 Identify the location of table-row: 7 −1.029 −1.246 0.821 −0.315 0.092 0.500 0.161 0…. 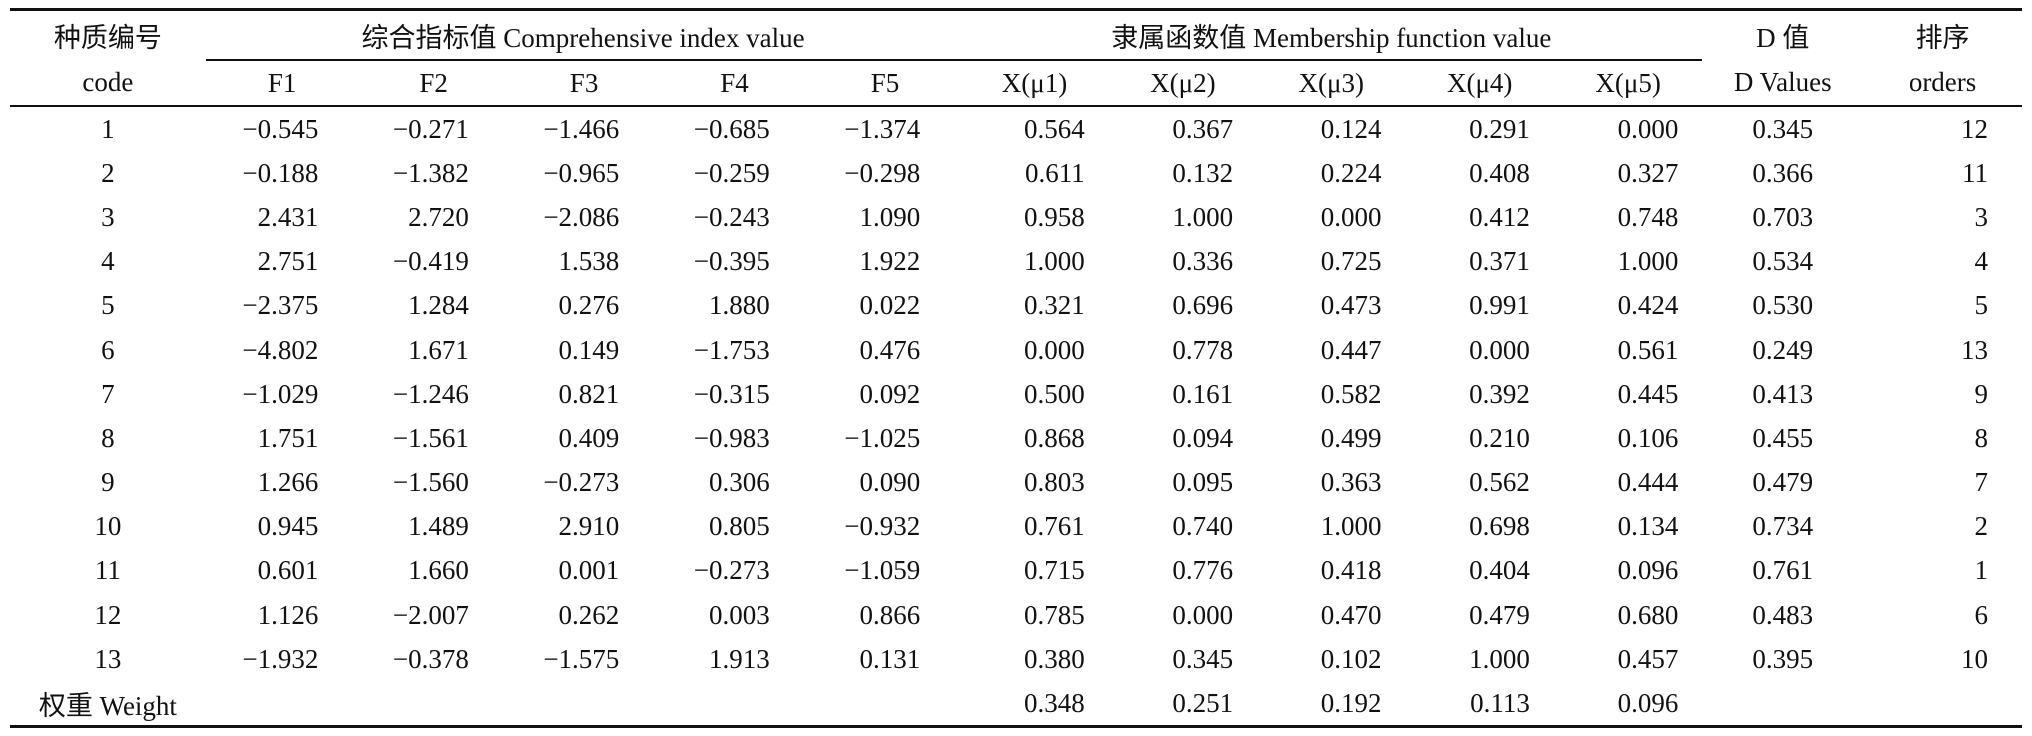
(1016, 394).